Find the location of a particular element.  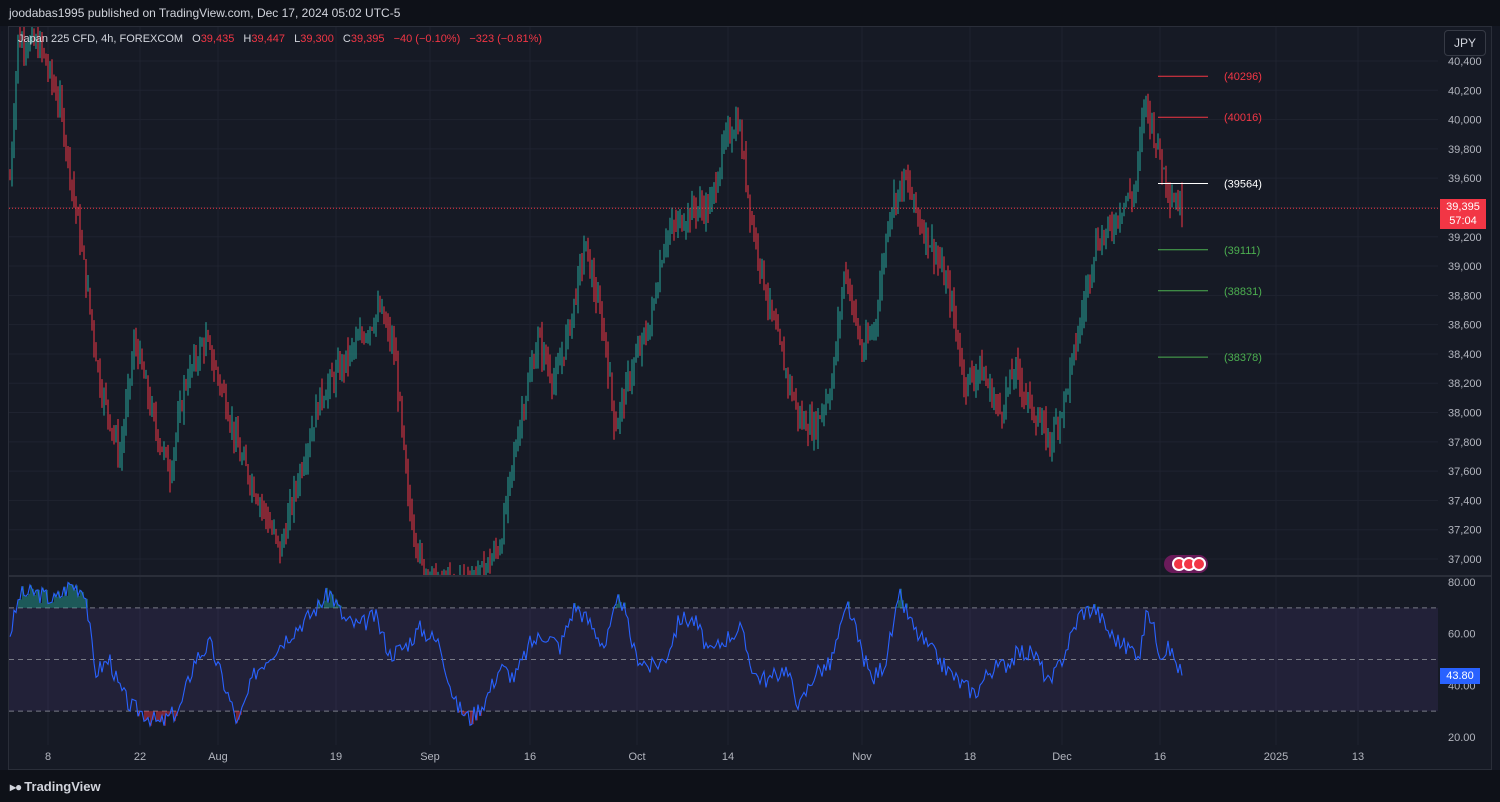

event-marker-icon is located at coordinates (1199, 564).